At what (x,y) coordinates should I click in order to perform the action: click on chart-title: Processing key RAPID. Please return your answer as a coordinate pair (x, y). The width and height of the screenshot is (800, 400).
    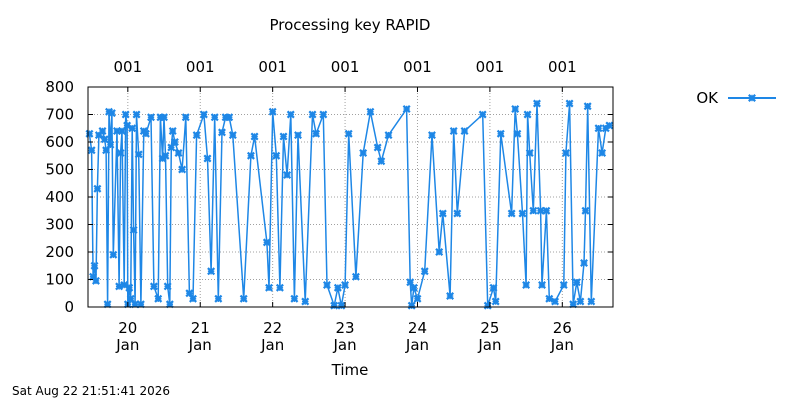
    Looking at the image, I should click on (350, 25).